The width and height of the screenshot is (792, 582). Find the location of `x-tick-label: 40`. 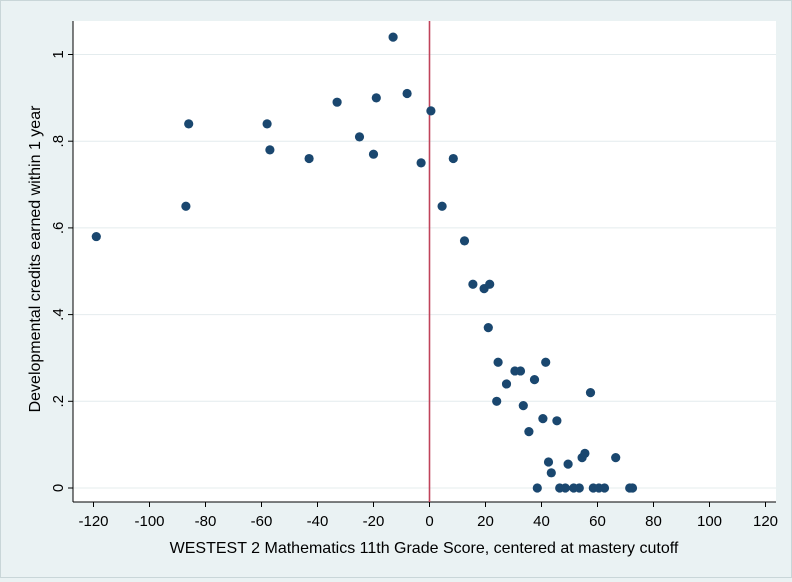

x-tick-label: 40 is located at coordinates (541, 521).